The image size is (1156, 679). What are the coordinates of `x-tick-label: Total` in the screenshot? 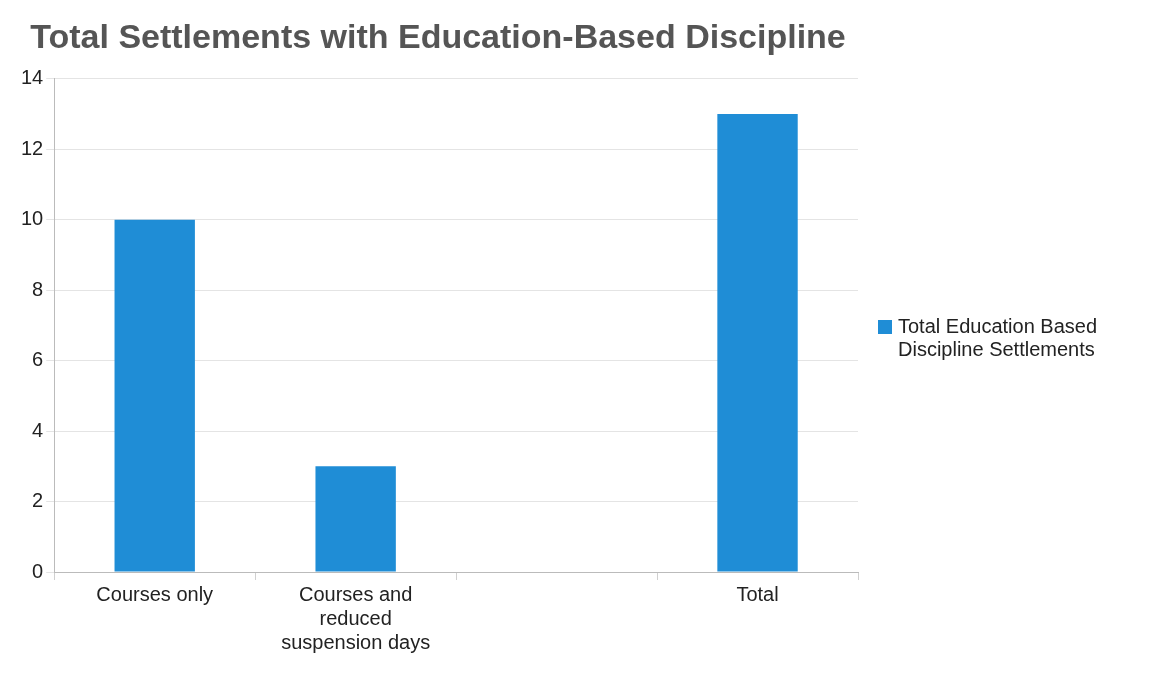 It's located at (757, 593).